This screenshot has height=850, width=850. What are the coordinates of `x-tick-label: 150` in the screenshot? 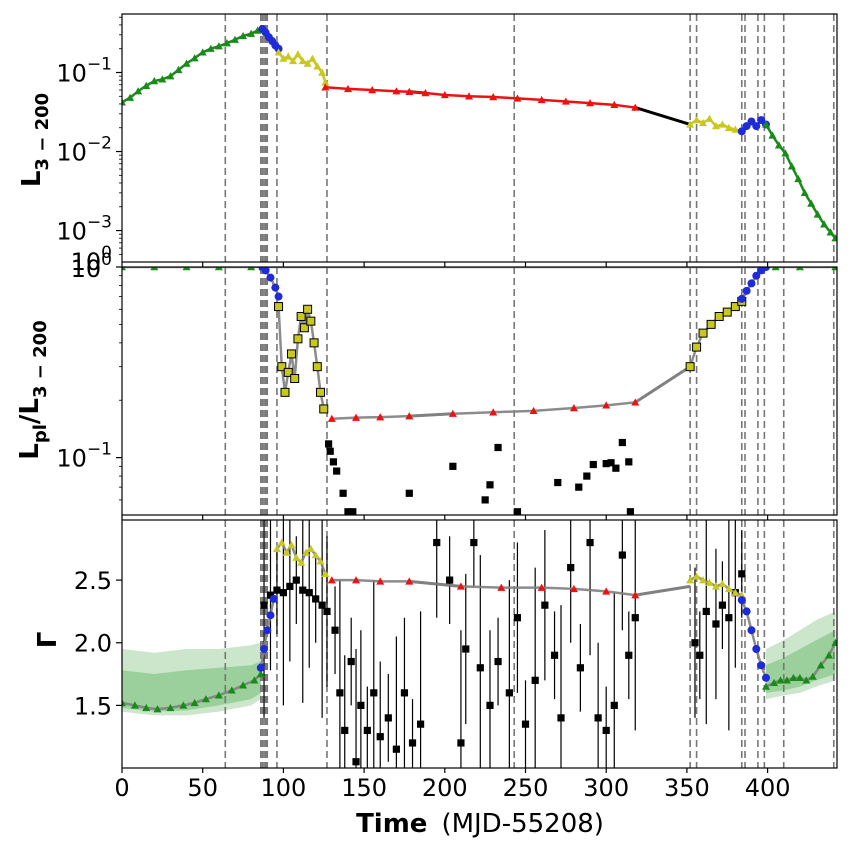 It's located at (364, 788).